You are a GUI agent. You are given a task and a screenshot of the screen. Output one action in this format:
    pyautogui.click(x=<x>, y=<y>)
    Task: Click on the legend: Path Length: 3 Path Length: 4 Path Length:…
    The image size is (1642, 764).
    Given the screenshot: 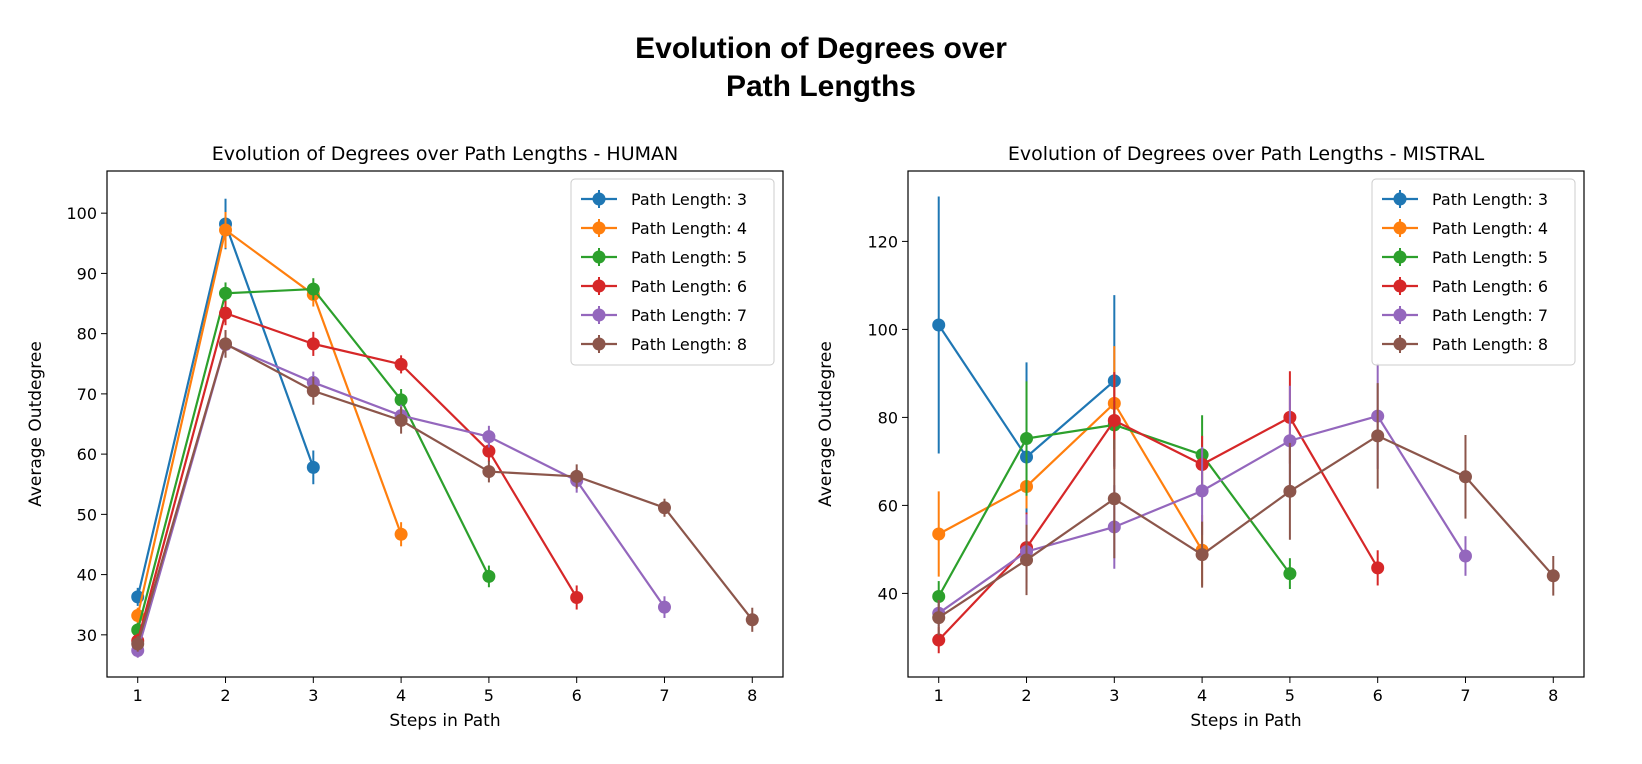 What is the action you would take?
    pyautogui.click(x=1473, y=272)
    